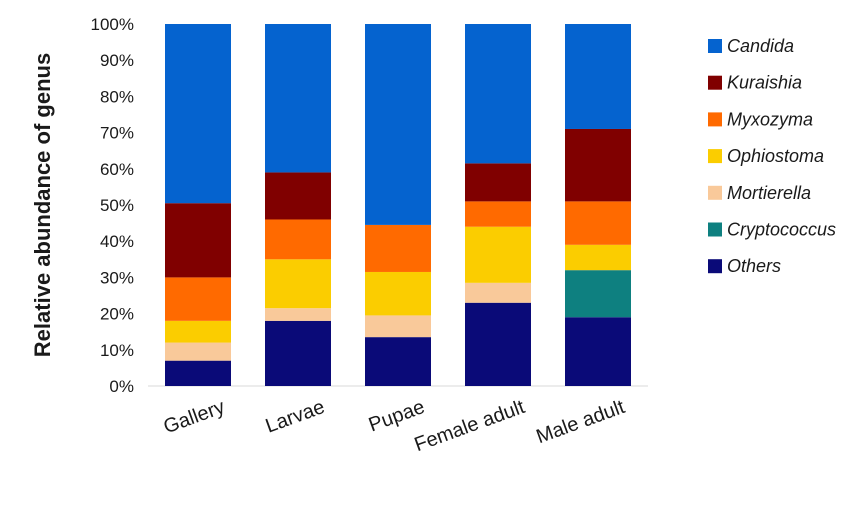 Image resolution: width=865 pixels, height=506 pixels. Describe the element at coordinates (760, 46) in the screenshot. I see `legend-label: Candida` at that location.